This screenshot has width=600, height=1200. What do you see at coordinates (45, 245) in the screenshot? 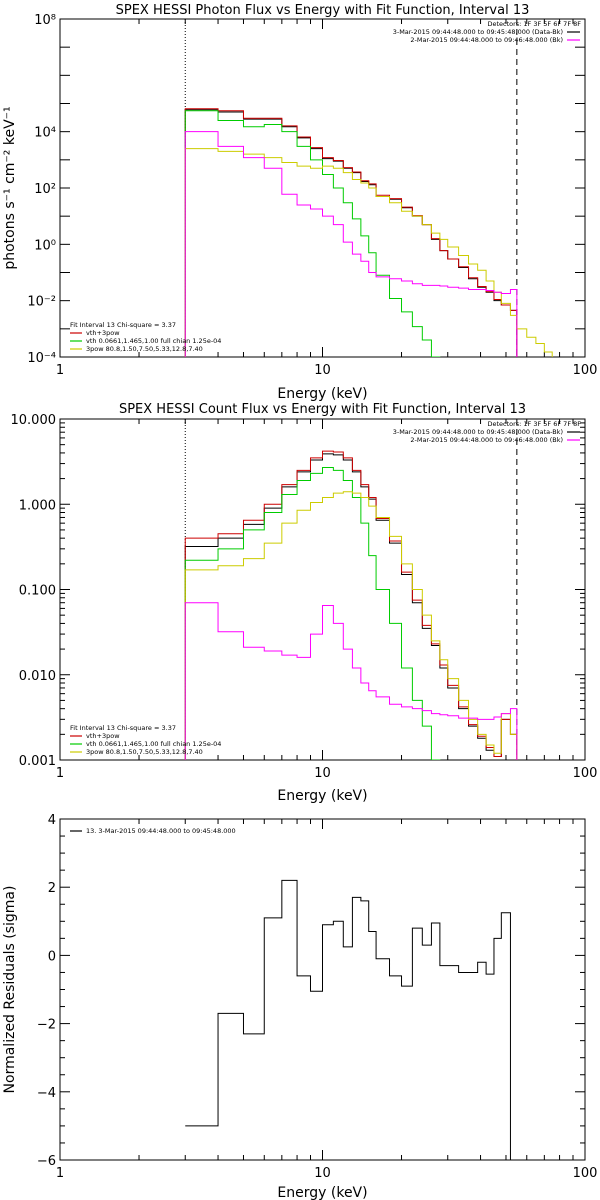
I see `y-tick-label: 10⁰` at bounding box center [45, 245].